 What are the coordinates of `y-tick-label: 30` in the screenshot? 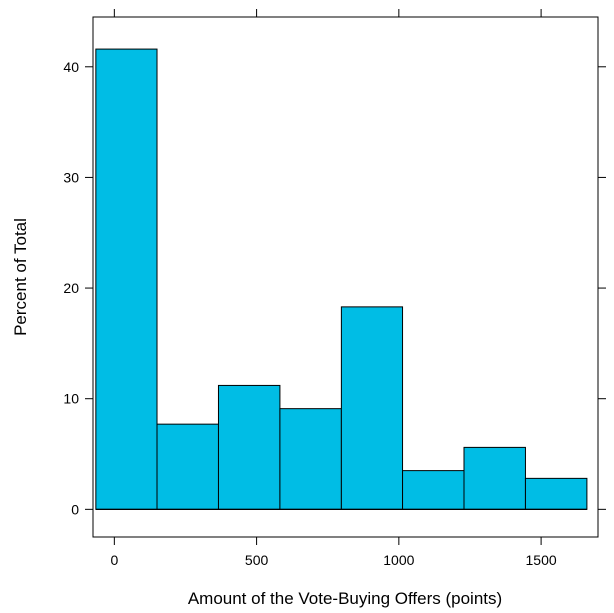 It's located at (71, 177).